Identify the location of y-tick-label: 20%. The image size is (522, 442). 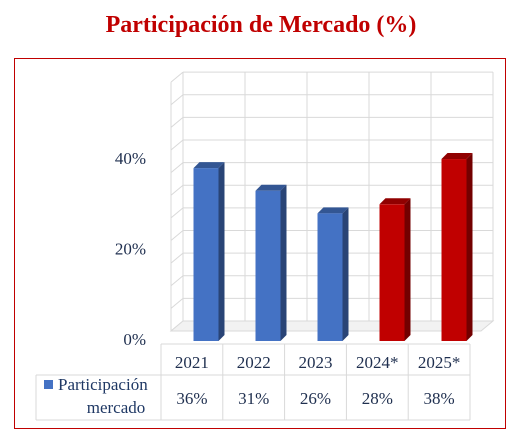
(130, 249).